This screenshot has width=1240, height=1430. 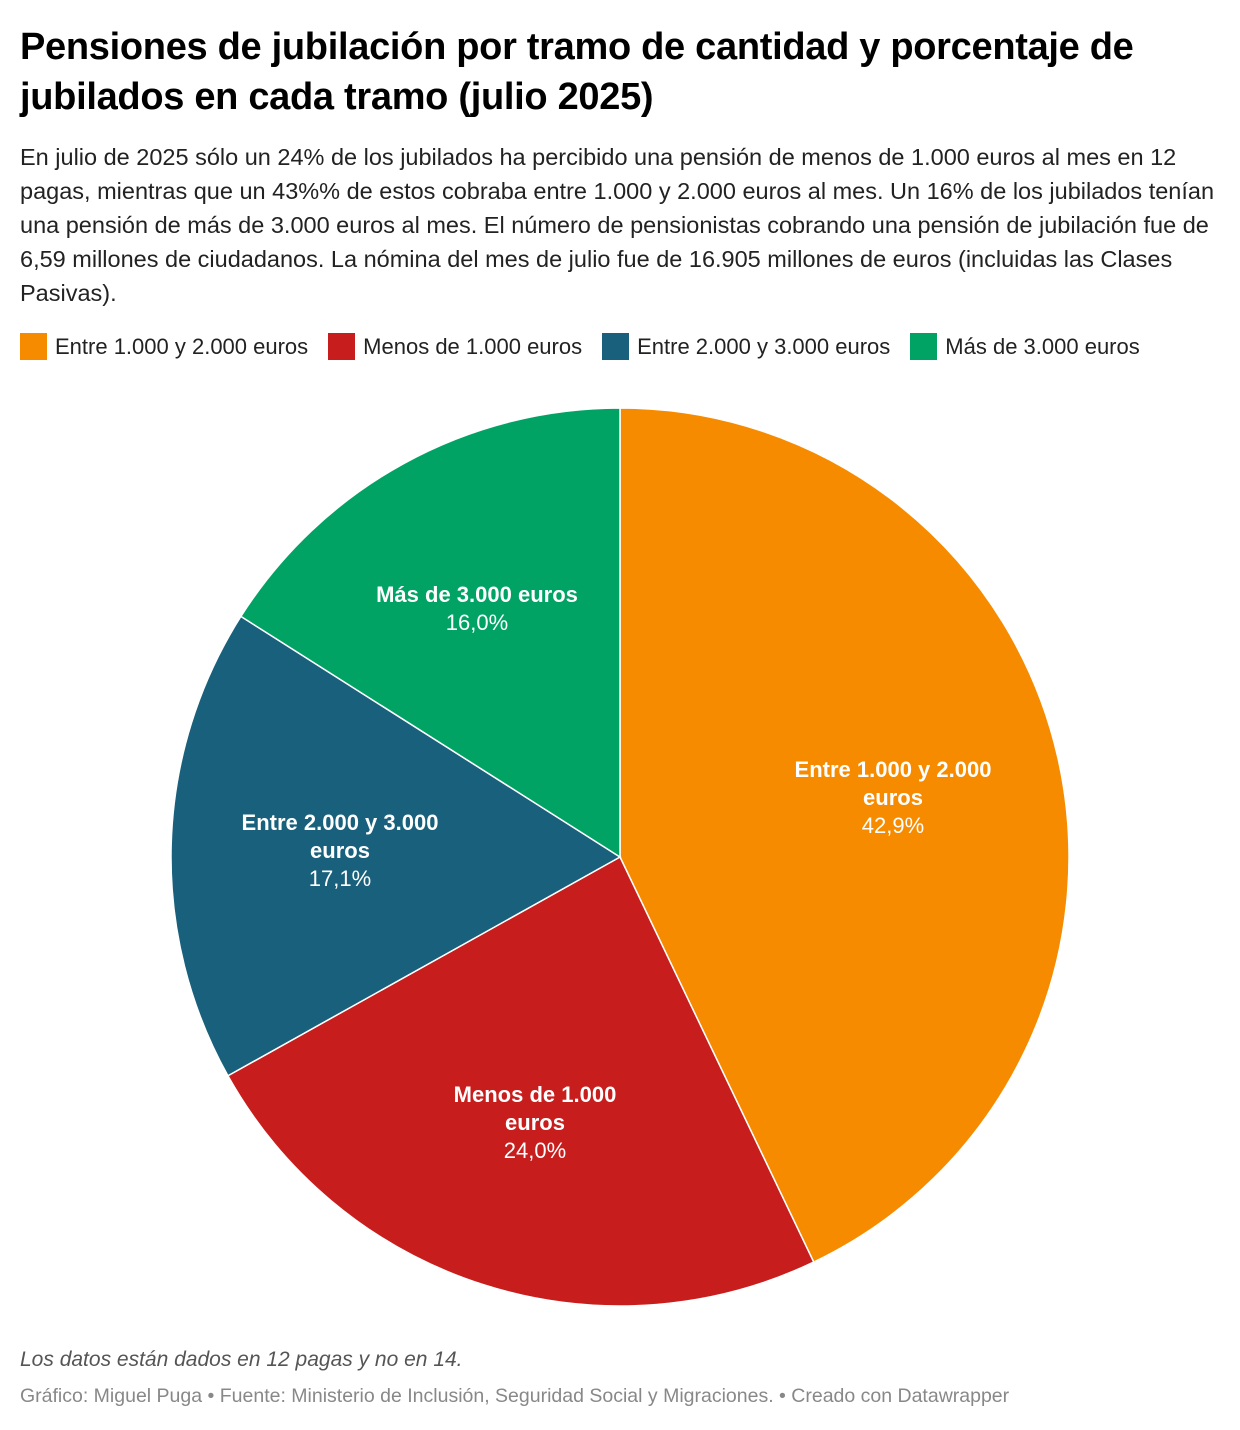 I want to click on legend-swatch-red, so click(x=342, y=346).